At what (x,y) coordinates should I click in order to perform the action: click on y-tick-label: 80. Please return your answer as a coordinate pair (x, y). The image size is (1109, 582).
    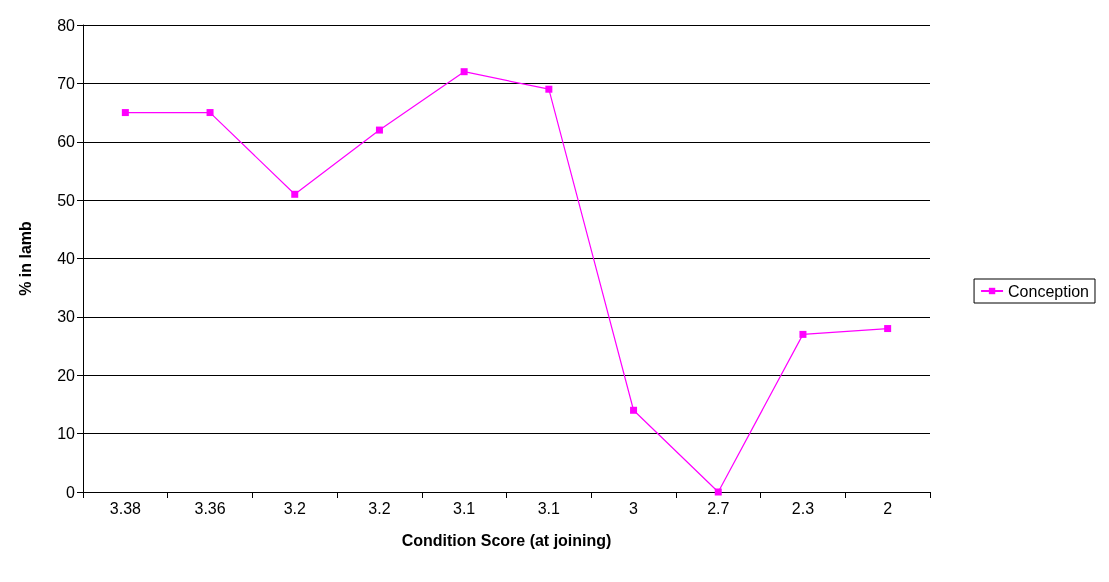
    Looking at the image, I should click on (66, 25).